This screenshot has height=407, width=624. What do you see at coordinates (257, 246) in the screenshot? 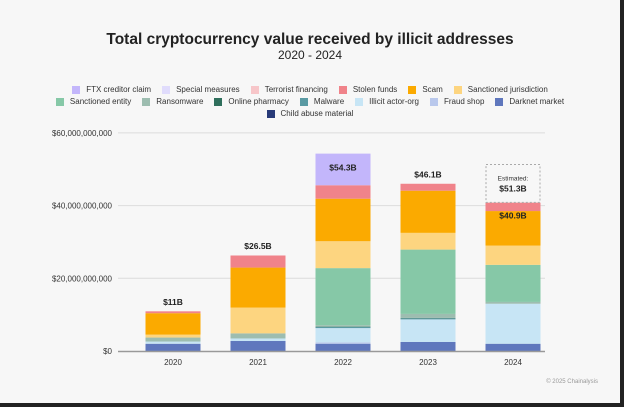
I see `total-label: $26.5B` at bounding box center [257, 246].